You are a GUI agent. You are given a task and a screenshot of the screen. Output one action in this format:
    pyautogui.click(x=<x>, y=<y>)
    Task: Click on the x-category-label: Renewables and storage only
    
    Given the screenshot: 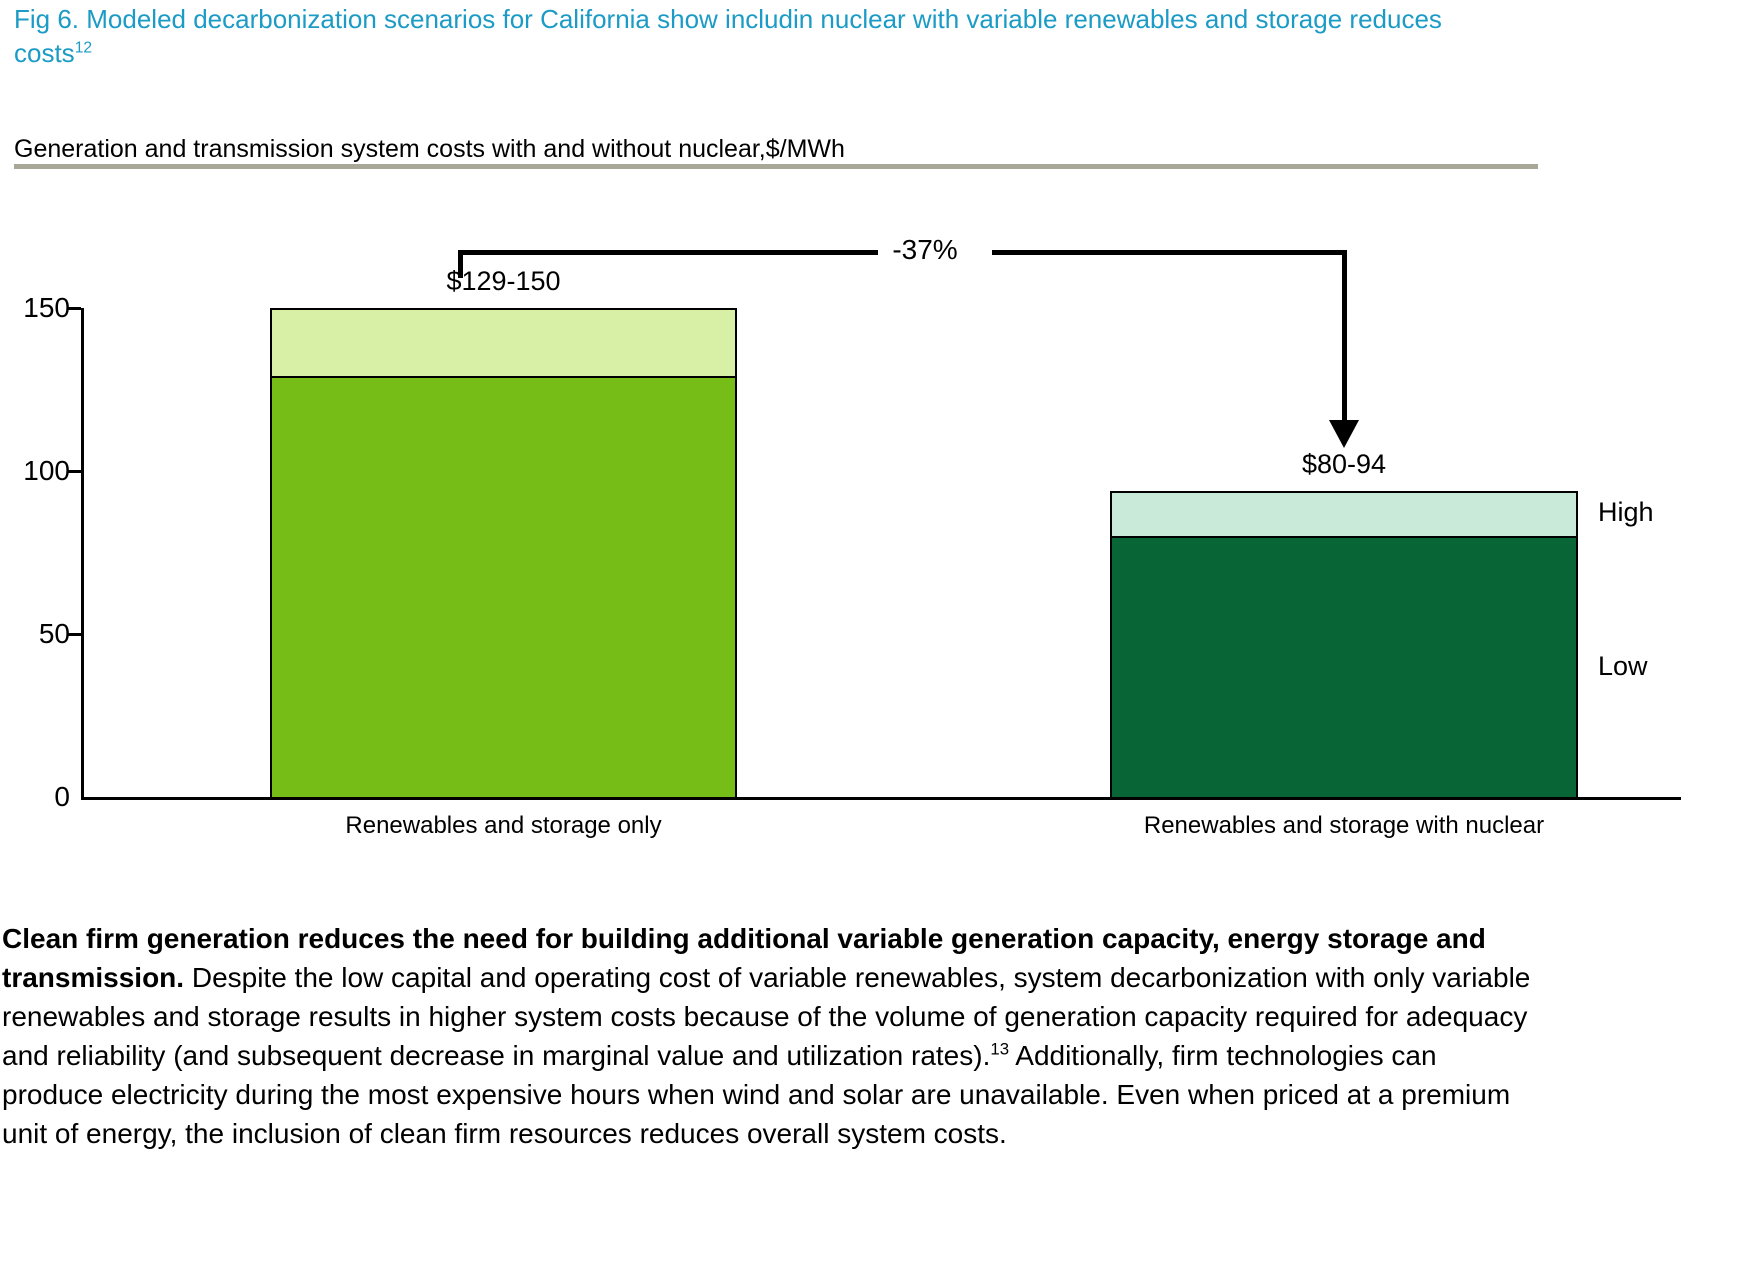 What is the action you would take?
    pyautogui.click(x=503, y=825)
    